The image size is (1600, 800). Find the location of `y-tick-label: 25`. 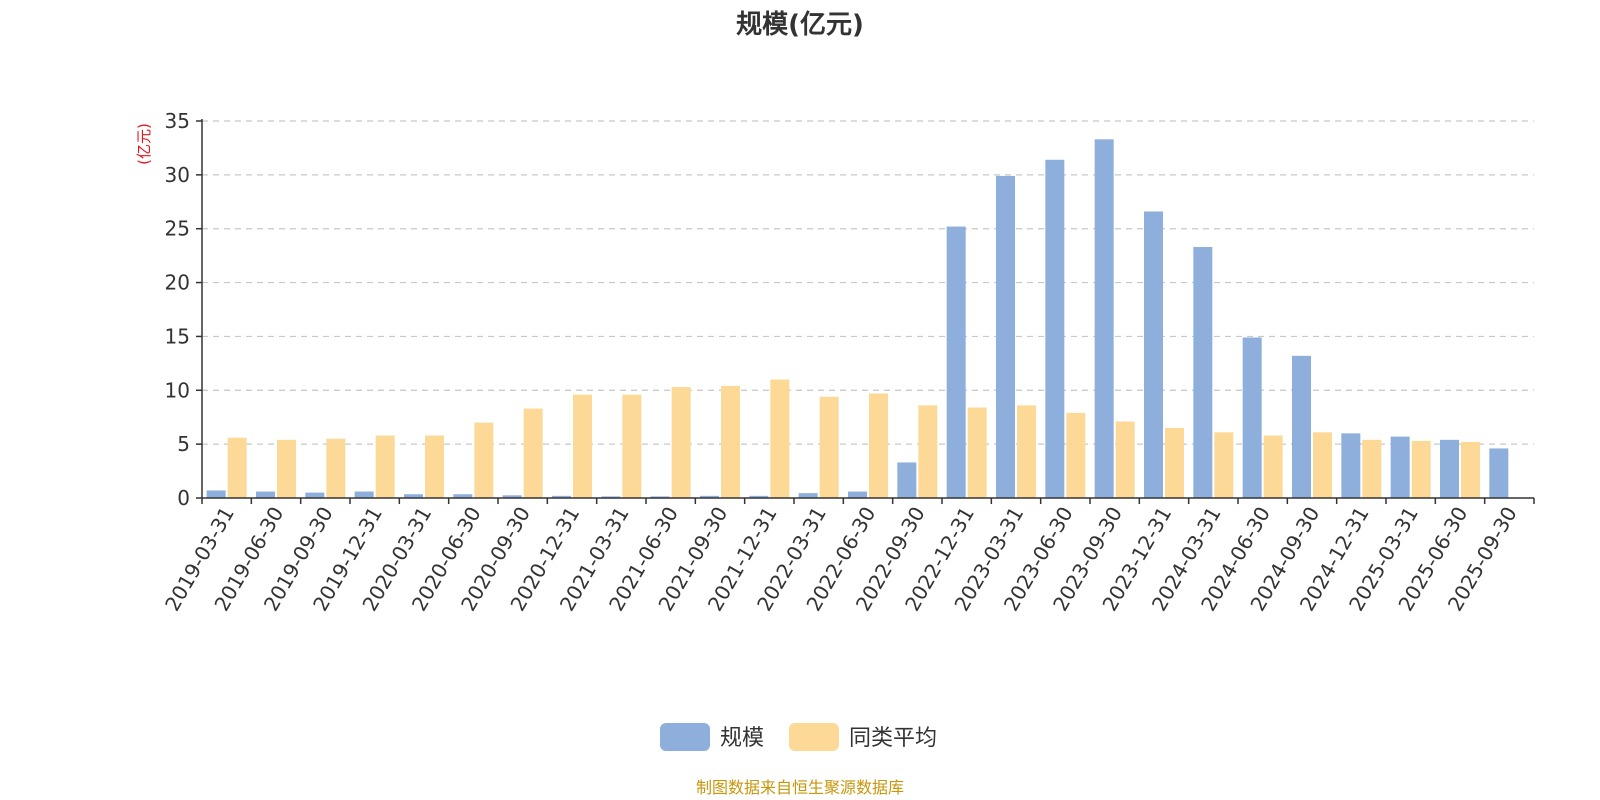

y-tick-label: 25 is located at coordinates (177, 229).